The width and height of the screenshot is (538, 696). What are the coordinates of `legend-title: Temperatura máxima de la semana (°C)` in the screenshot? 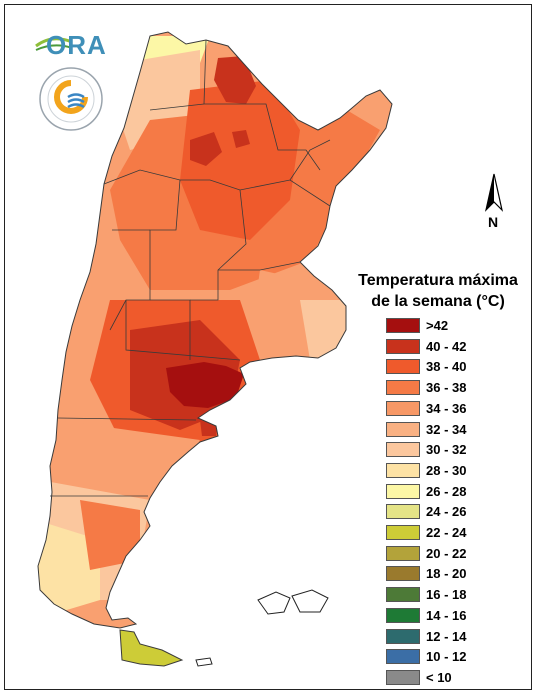 It's located at (438, 291).